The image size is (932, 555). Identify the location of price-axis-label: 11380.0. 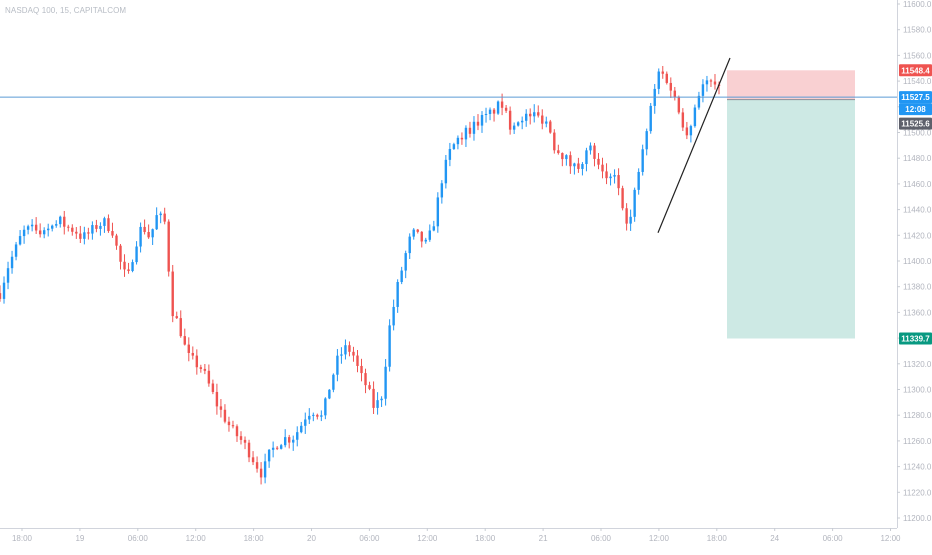
(917, 287).